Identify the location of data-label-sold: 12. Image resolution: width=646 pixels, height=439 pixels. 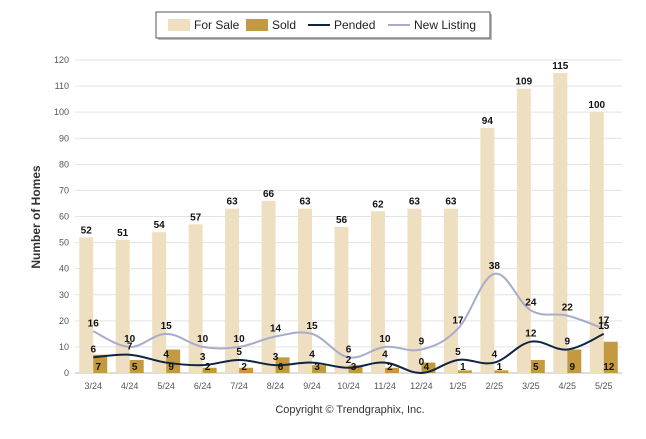
(609, 367).